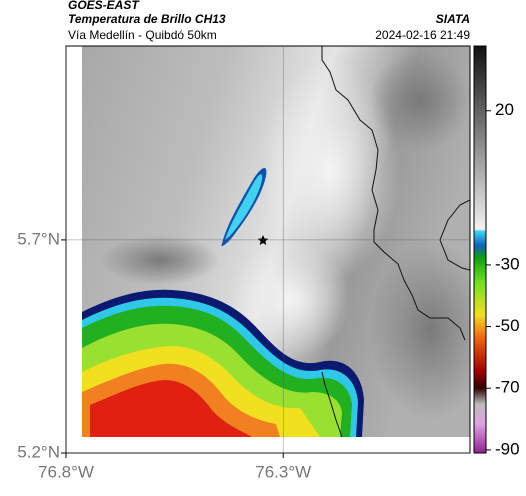 The width and height of the screenshot is (526, 496). What do you see at coordinates (142, 35) in the screenshot?
I see `subtitle: Vía Medellín - Quibdó 50km` at bounding box center [142, 35].